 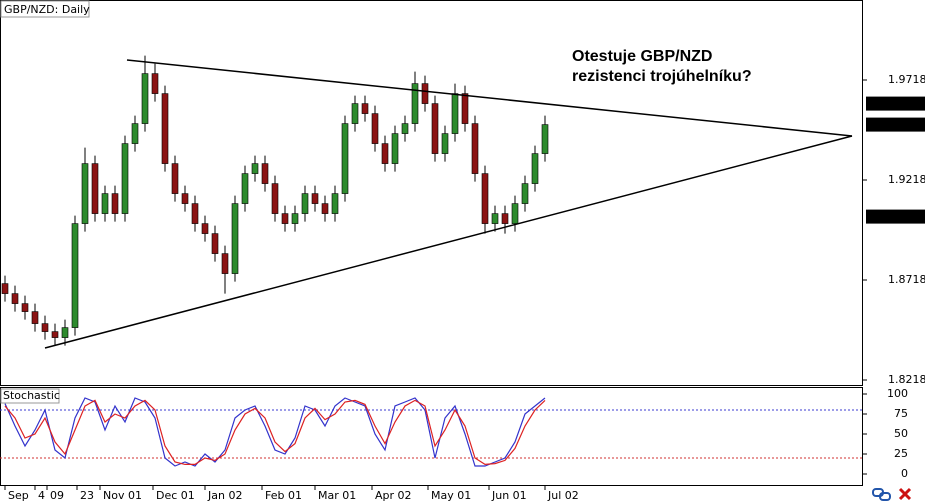 I want to click on stochastic-title: Stochastic, so click(x=31, y=395).